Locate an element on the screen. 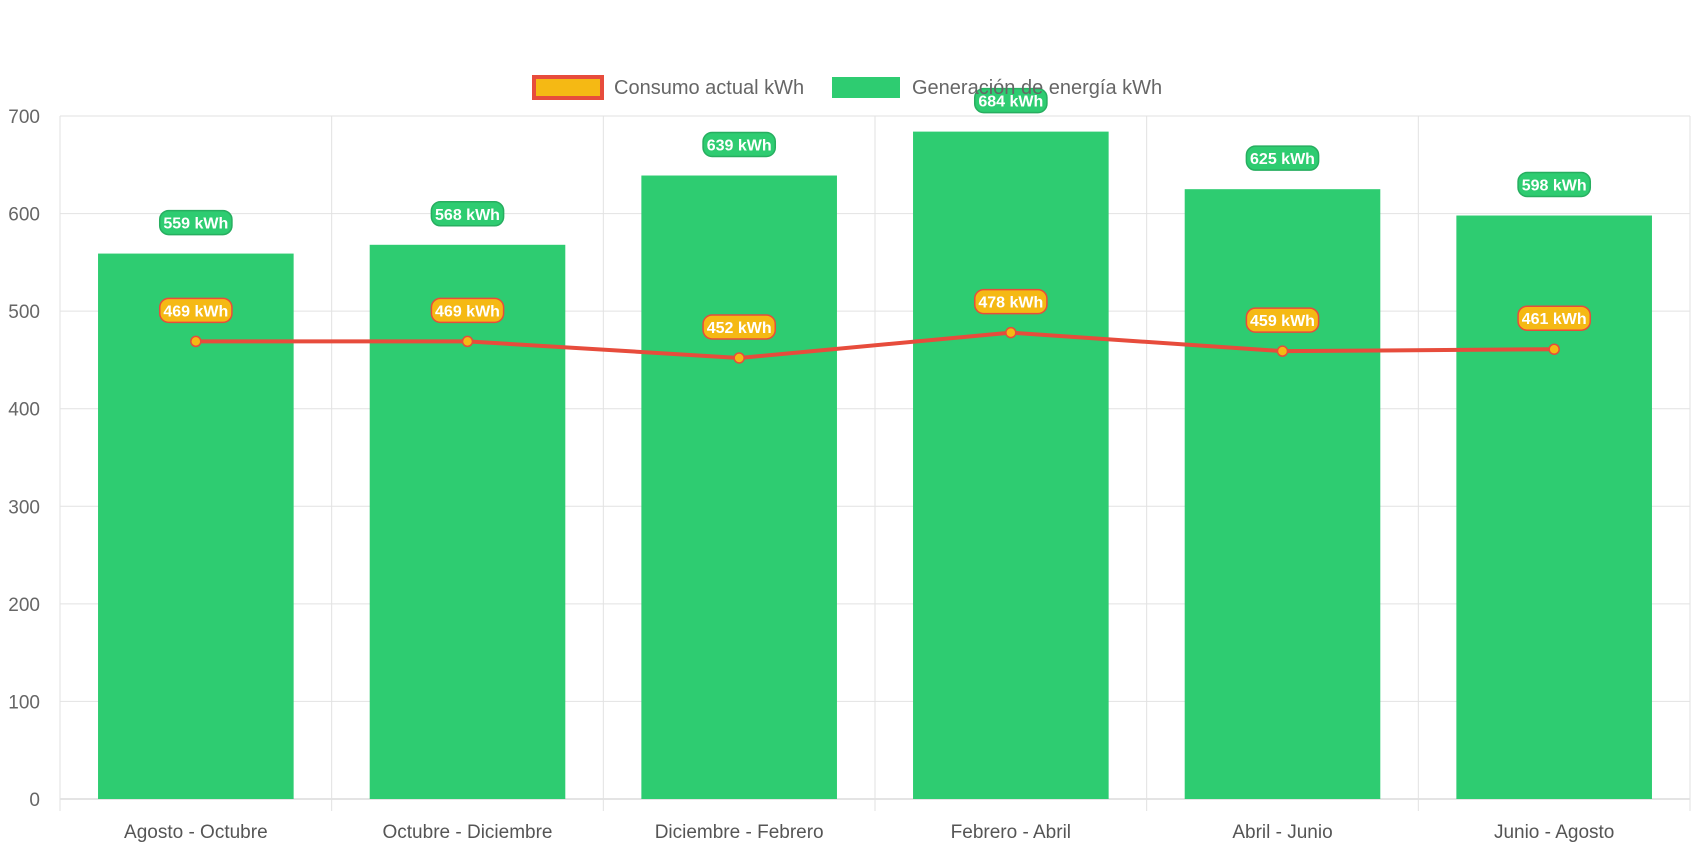  svg-text: 625 kWh is located at coordinates (1282, 159).